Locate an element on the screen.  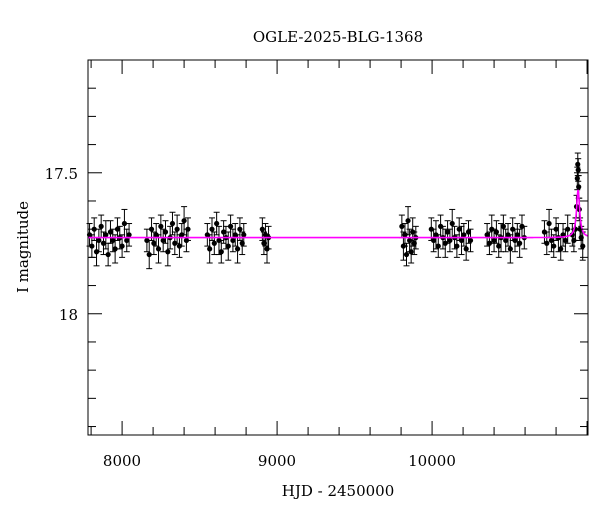
y-axis-label: I magnitude is located at coordinates (23, 247).